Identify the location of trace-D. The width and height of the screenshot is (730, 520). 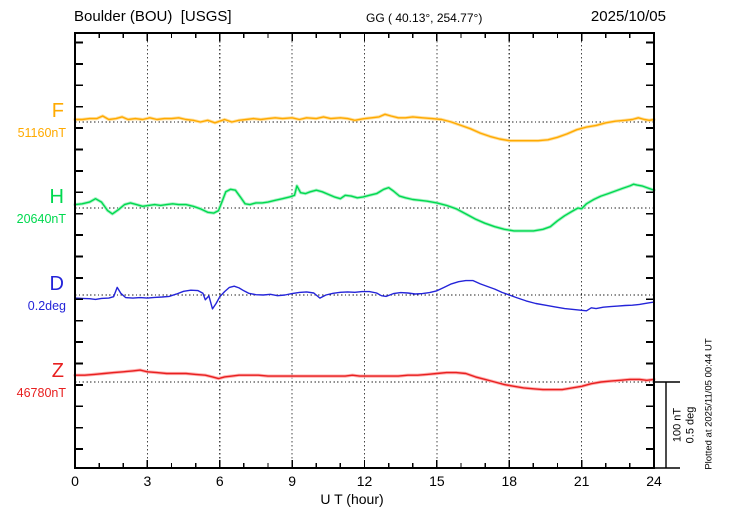
(364, 295).